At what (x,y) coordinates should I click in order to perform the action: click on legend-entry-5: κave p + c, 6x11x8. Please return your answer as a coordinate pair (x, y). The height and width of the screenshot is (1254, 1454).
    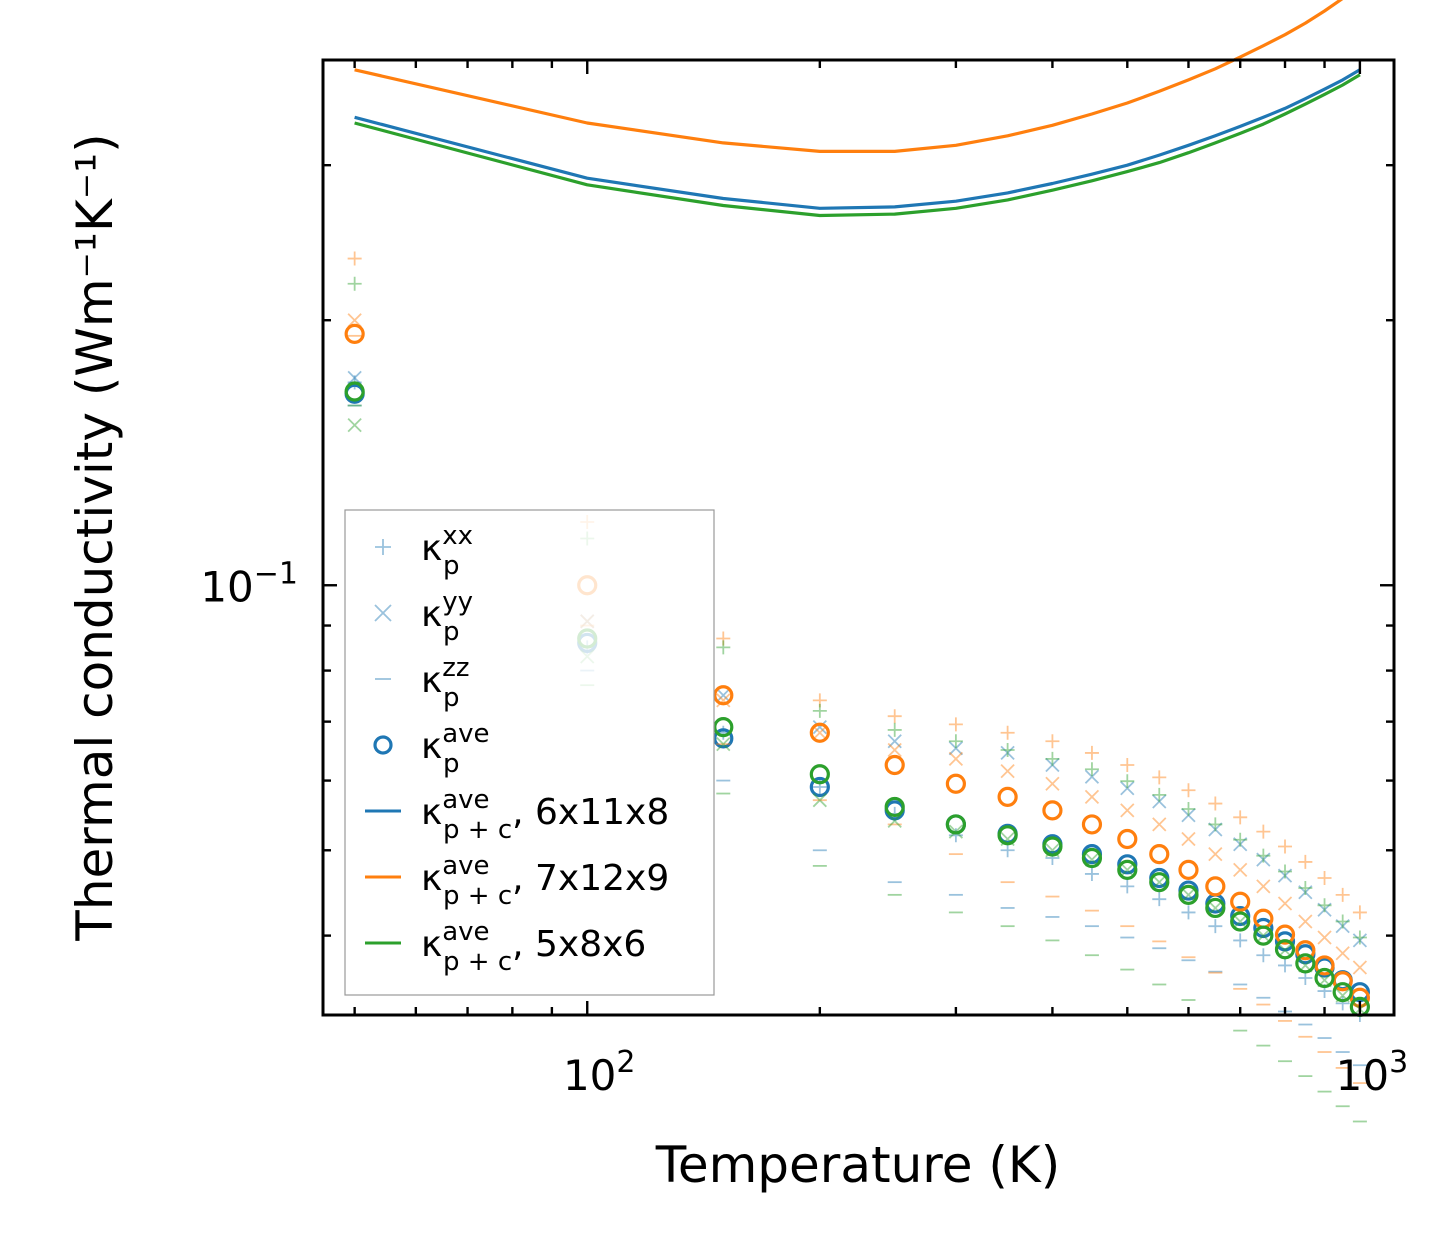
    Looking at the image, I should click on (517, 815).